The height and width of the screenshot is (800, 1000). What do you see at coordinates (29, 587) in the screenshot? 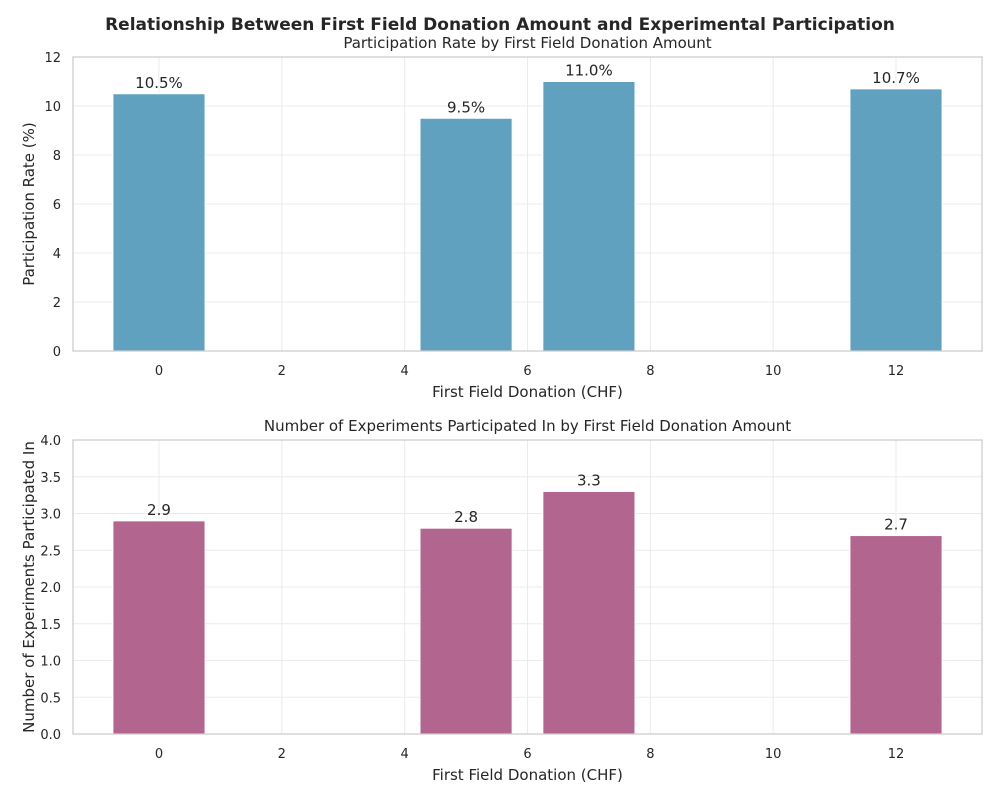
I see `chart-2-y-axis-label: Number of Experiments Participated In` at bounding box center [29, 587].